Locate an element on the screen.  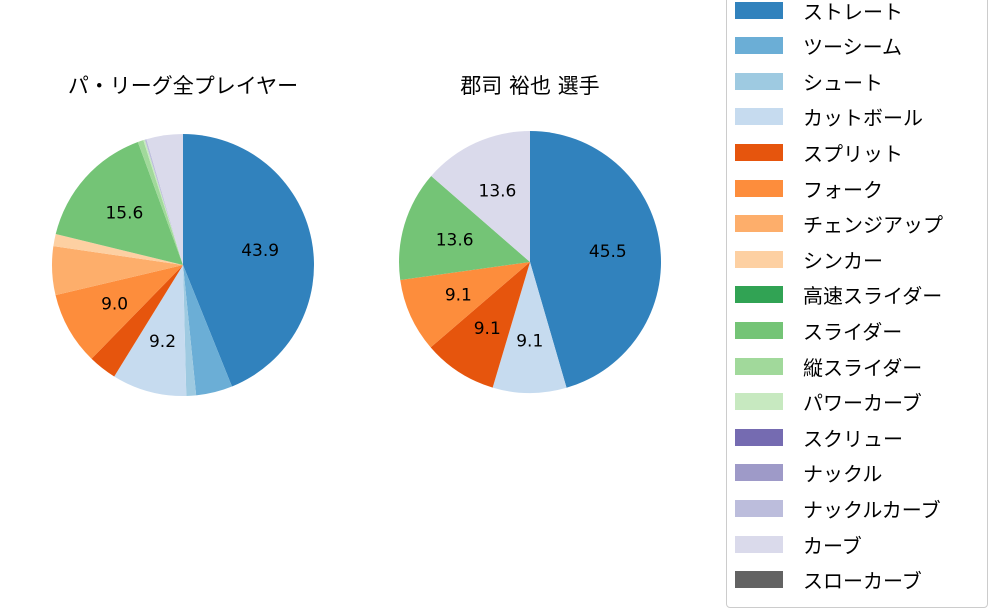
slice-percent-label: 15.6 is located at coordinates (124, 214).